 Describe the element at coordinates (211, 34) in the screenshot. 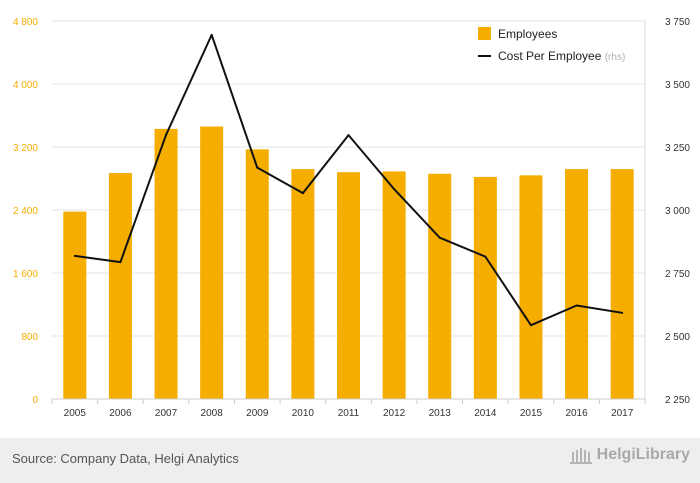

I see `line-point-2008` at that location.